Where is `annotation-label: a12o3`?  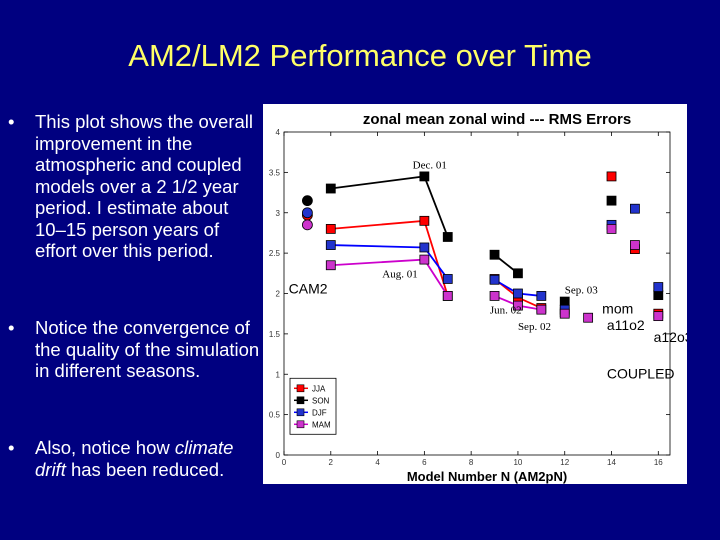 annotation-label: a12o3 is located at coordinates (670, 337).